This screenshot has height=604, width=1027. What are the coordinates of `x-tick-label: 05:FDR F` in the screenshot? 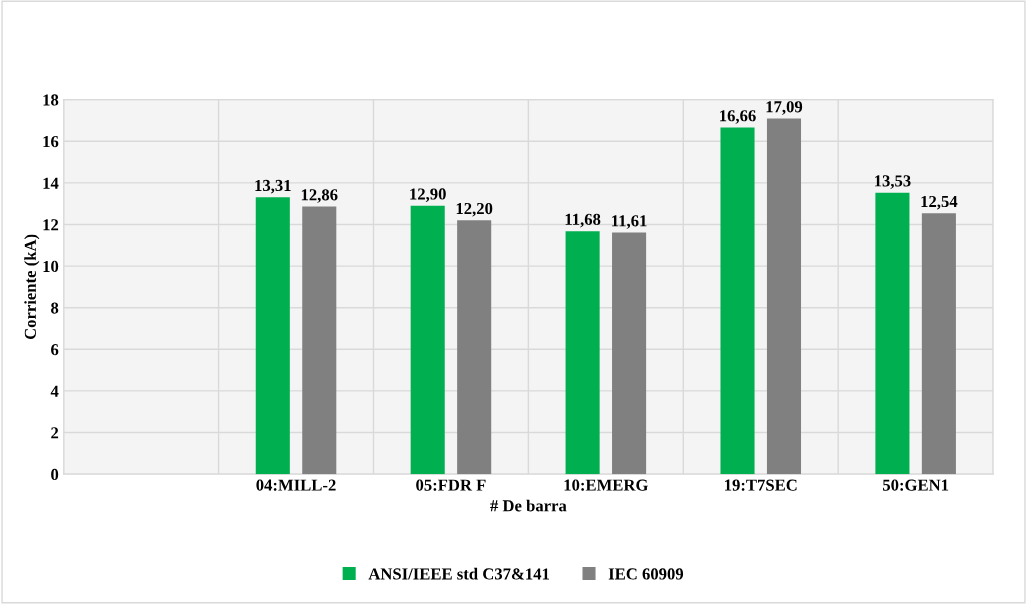 It's located at (451, 485).